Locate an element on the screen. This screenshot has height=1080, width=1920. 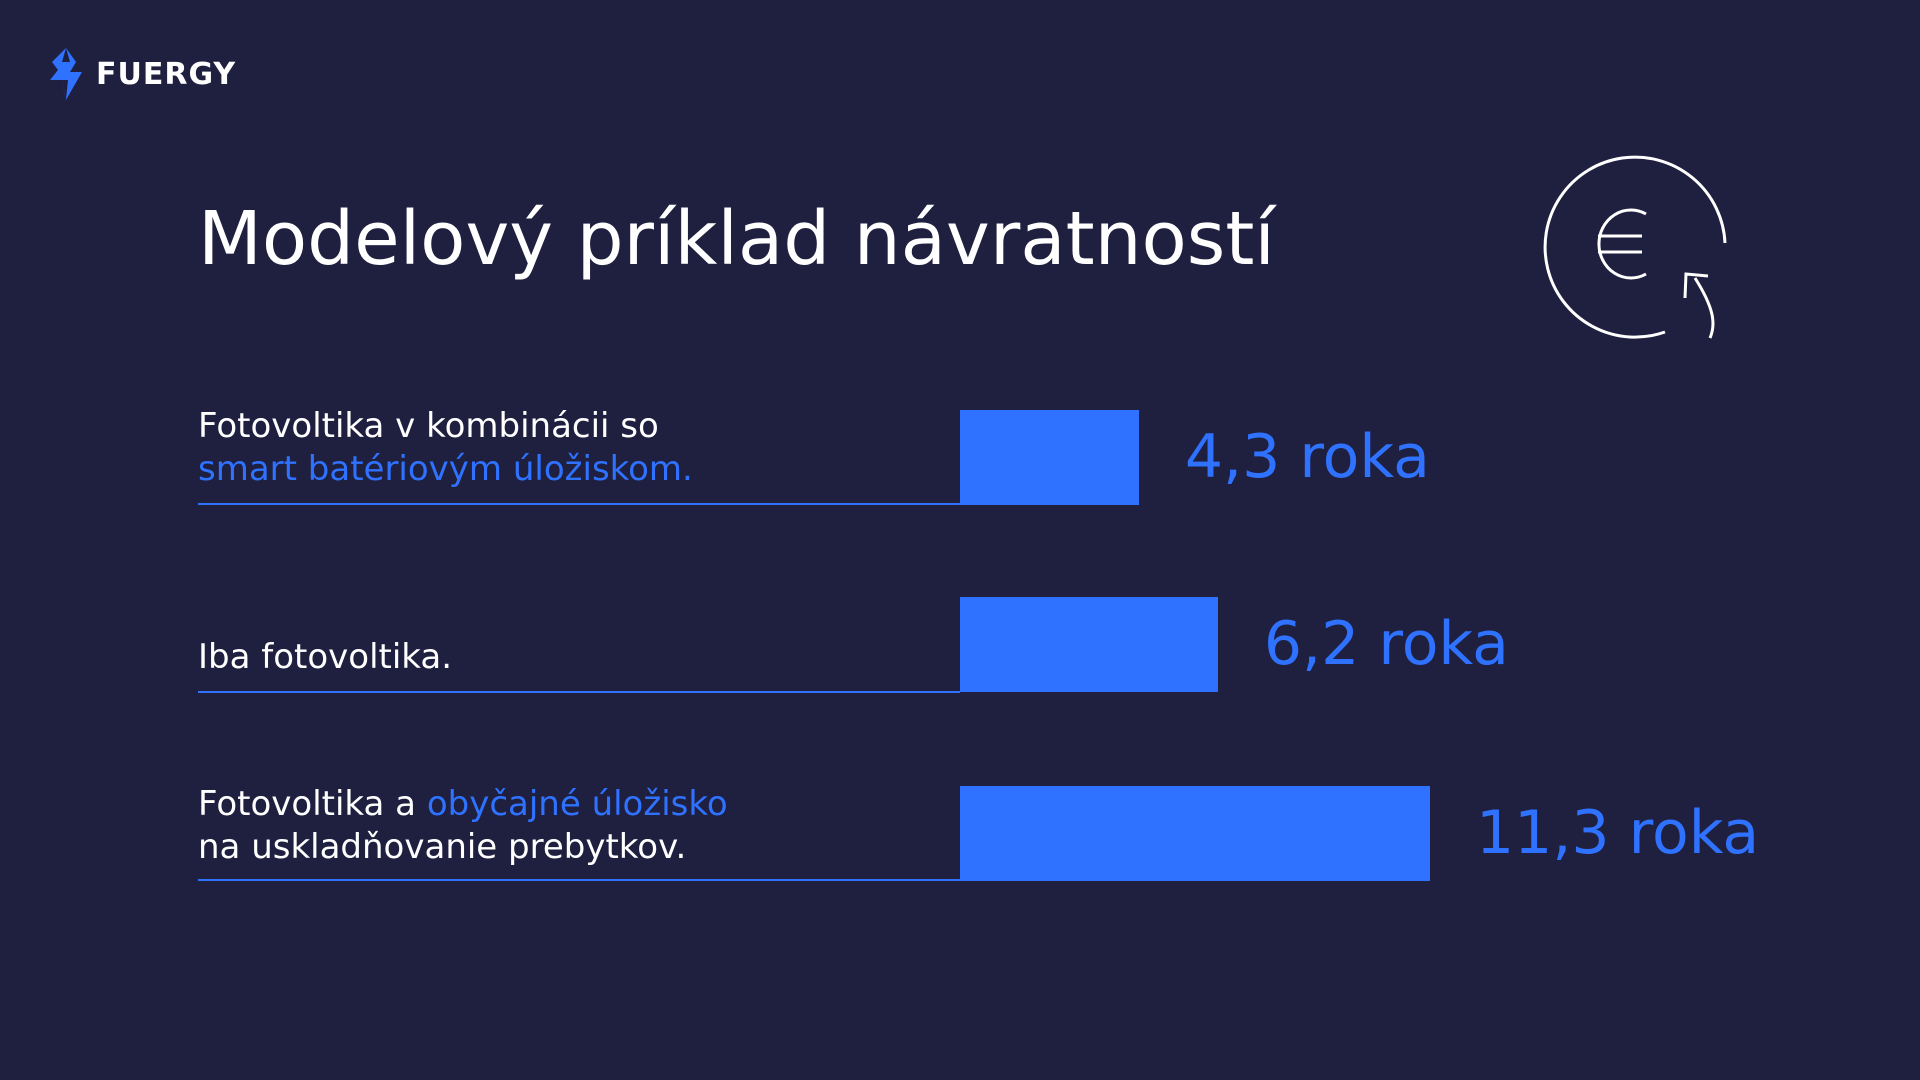
category-label-3-line1: Fotovoltika a obyčajné úložisko is located at coordinates (578, 804).